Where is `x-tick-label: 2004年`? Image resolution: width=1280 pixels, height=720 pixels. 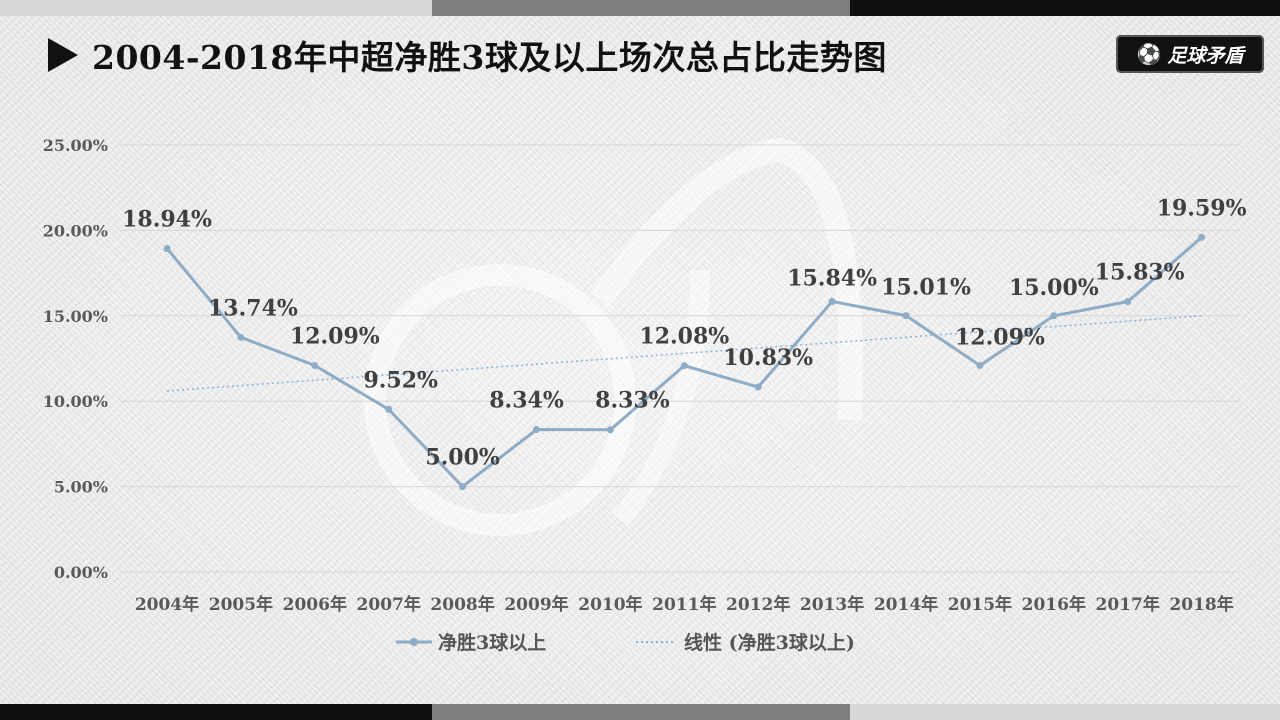
x-tick-label: 2004年 is located at coordinates (167, 604).